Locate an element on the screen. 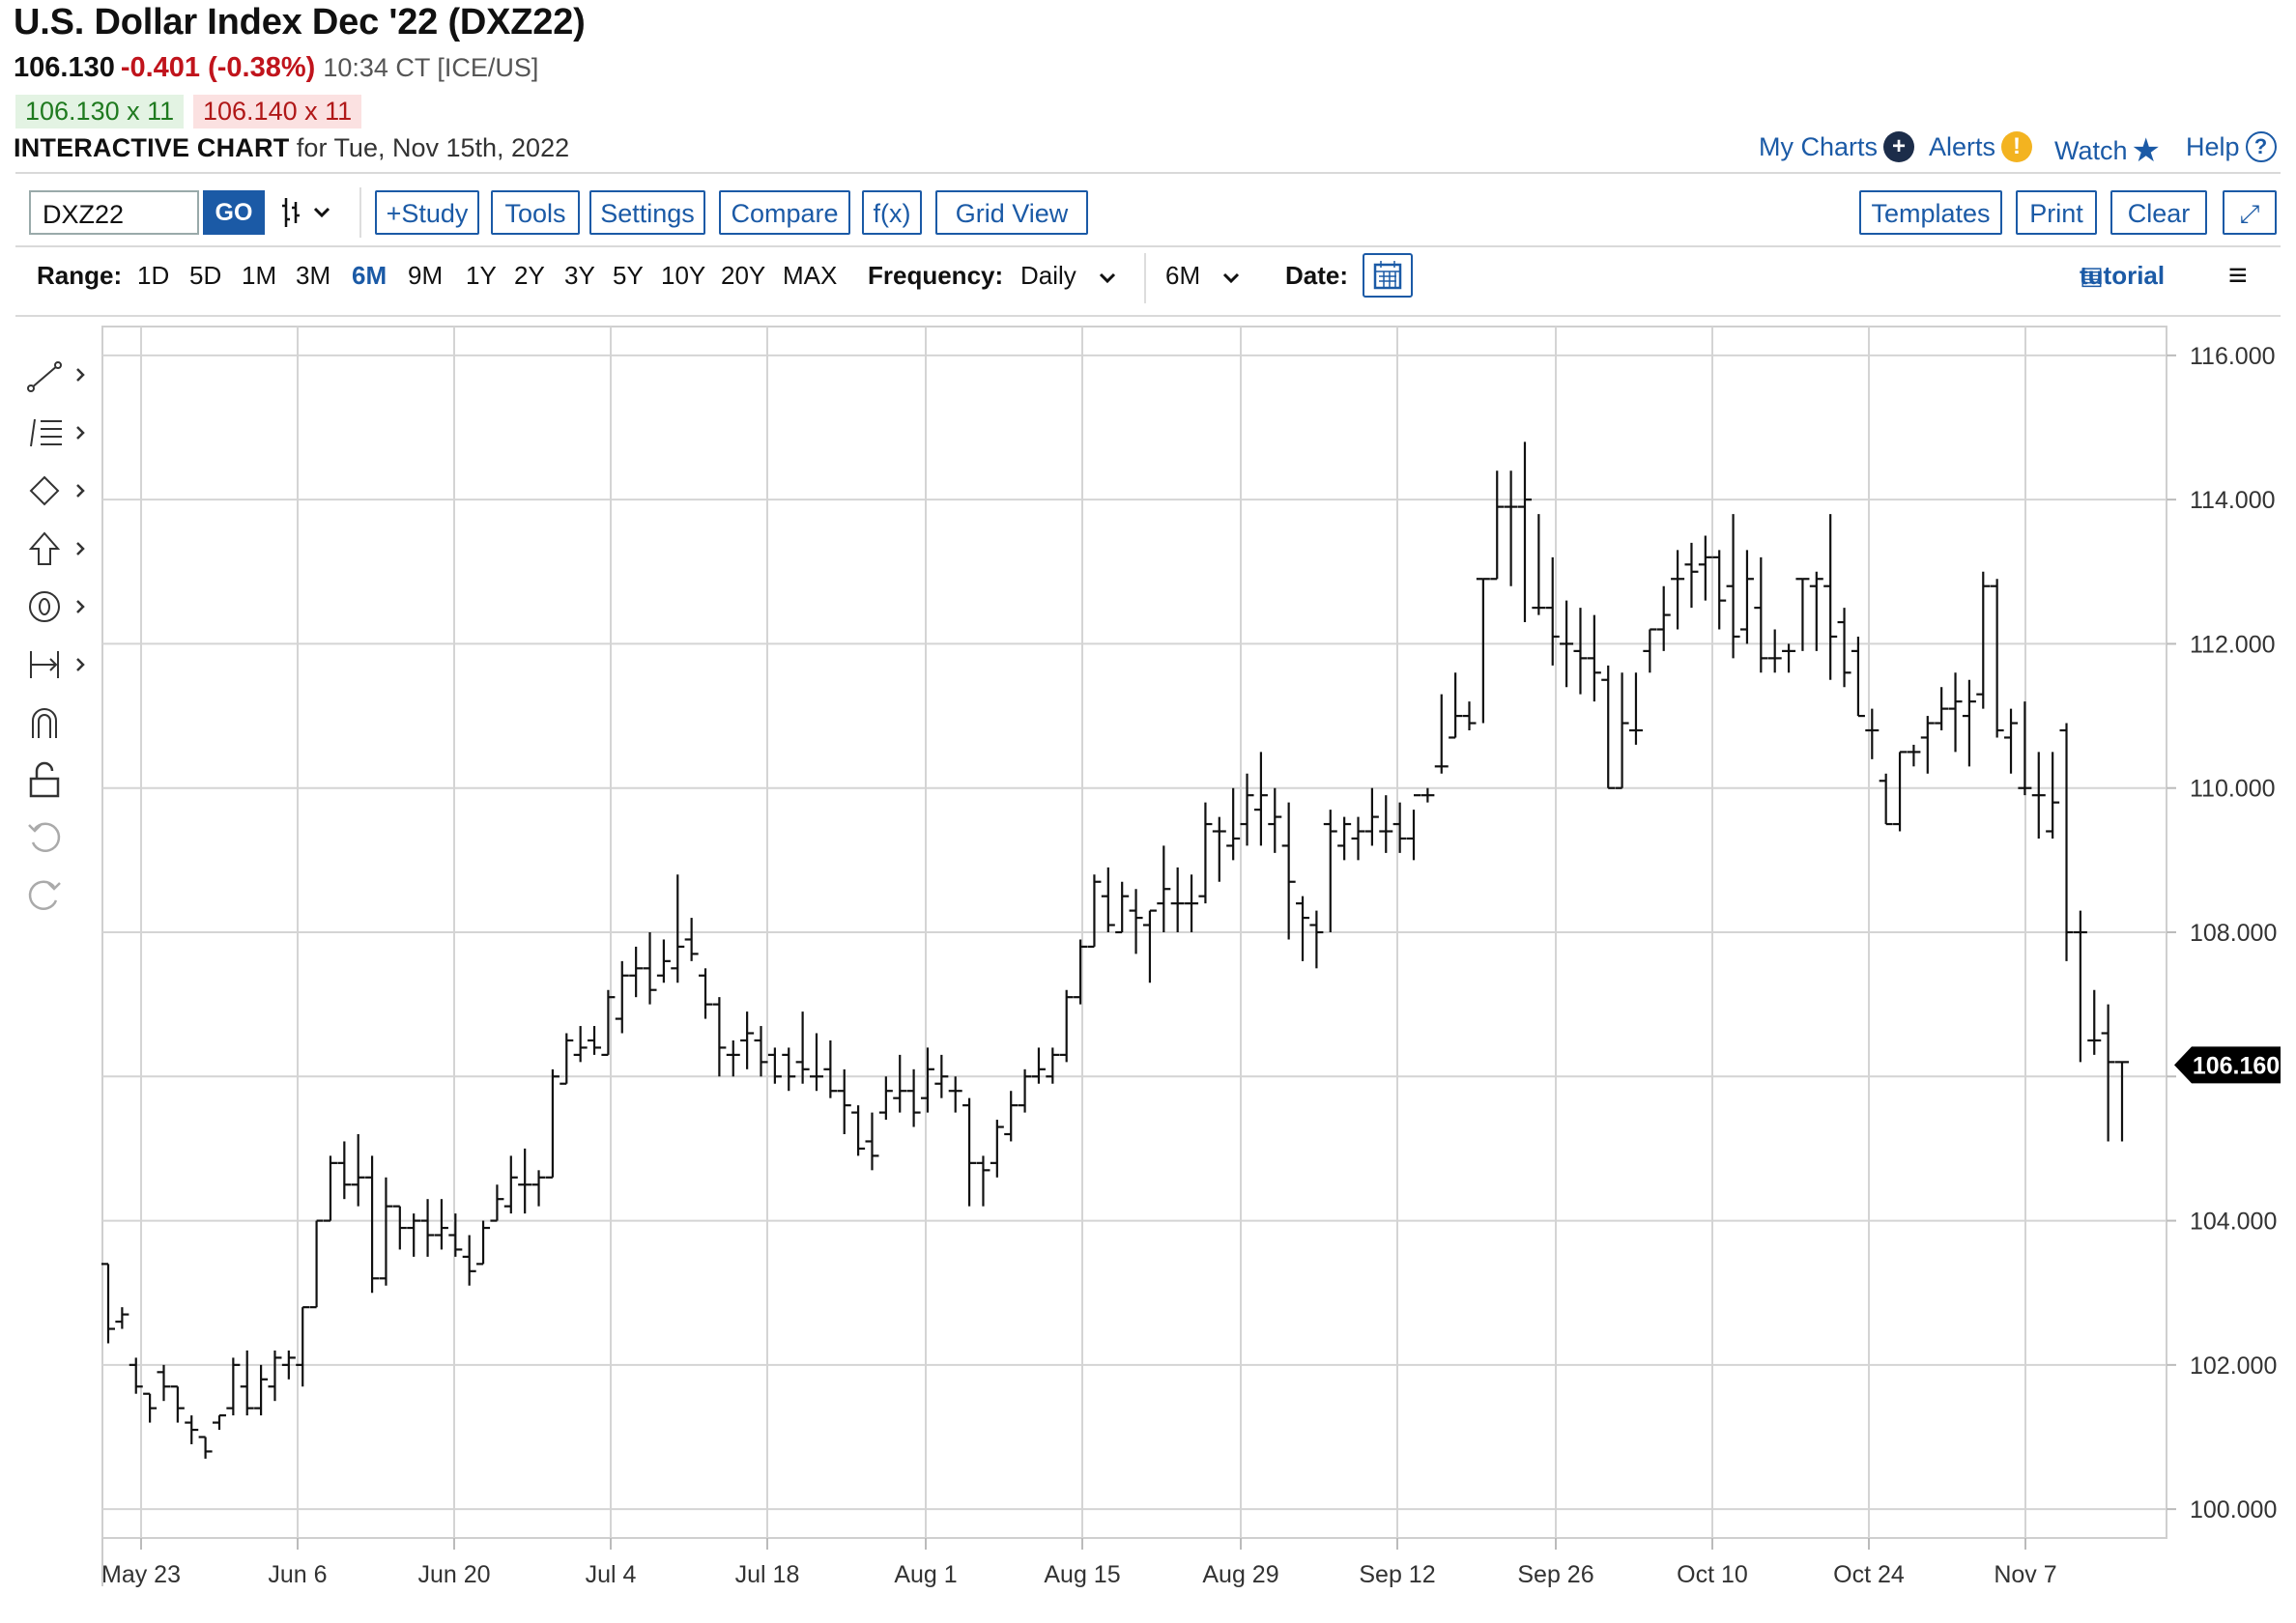 This screenshot has height=1623, width=2296. range-6m: 6M is located at coordinates (369, 275).